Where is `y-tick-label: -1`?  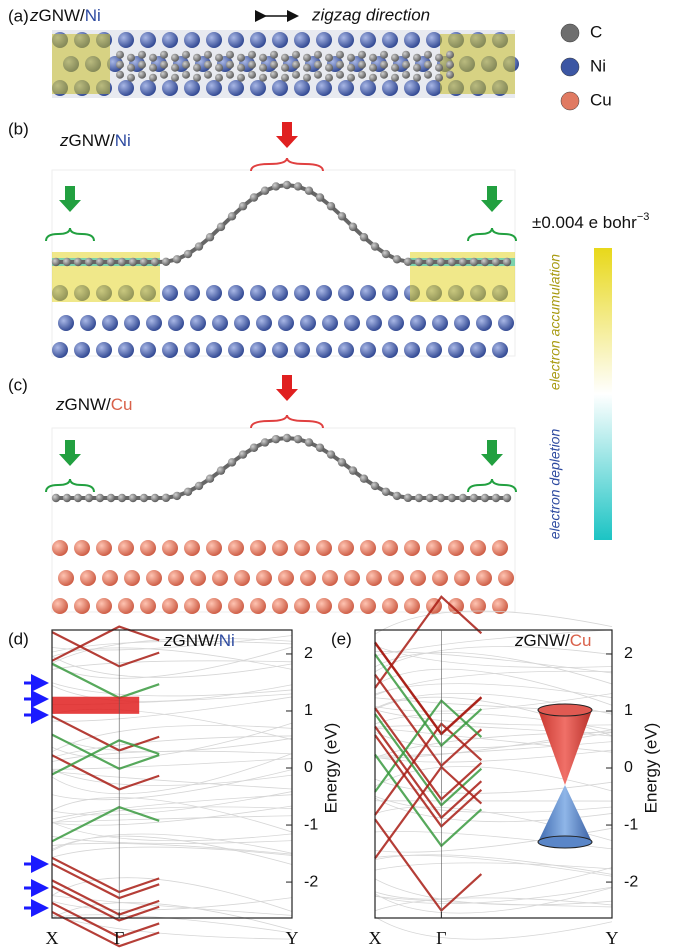
y-tick-label: -1 is located at coordinates (311, 824).